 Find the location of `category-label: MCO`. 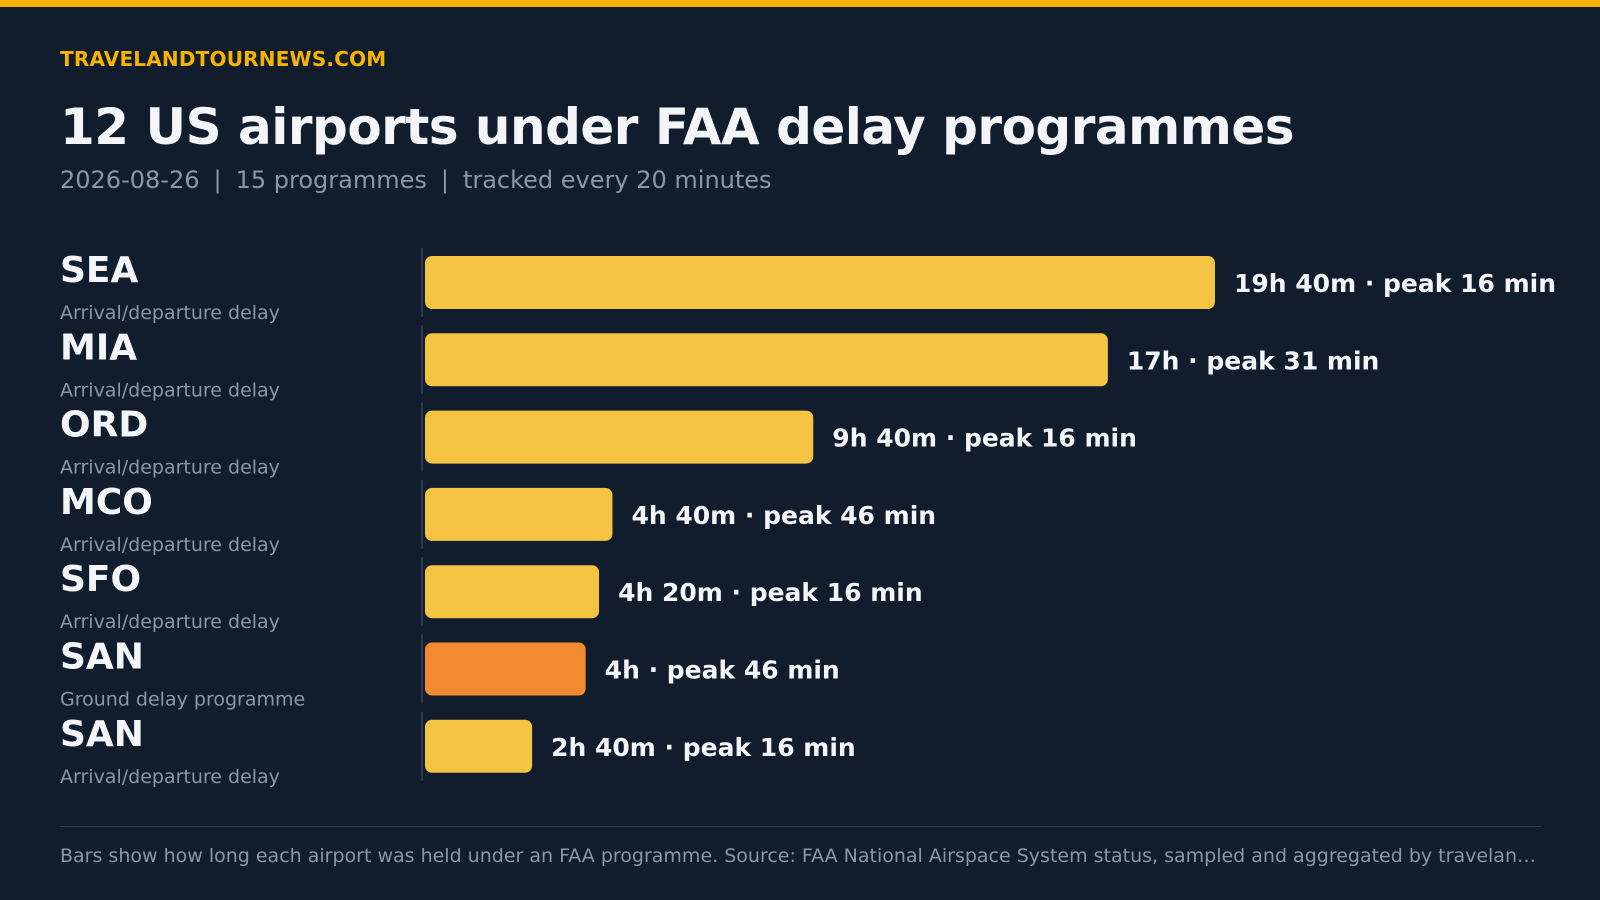

category-label: MCO is located at coordinates (106, 502).